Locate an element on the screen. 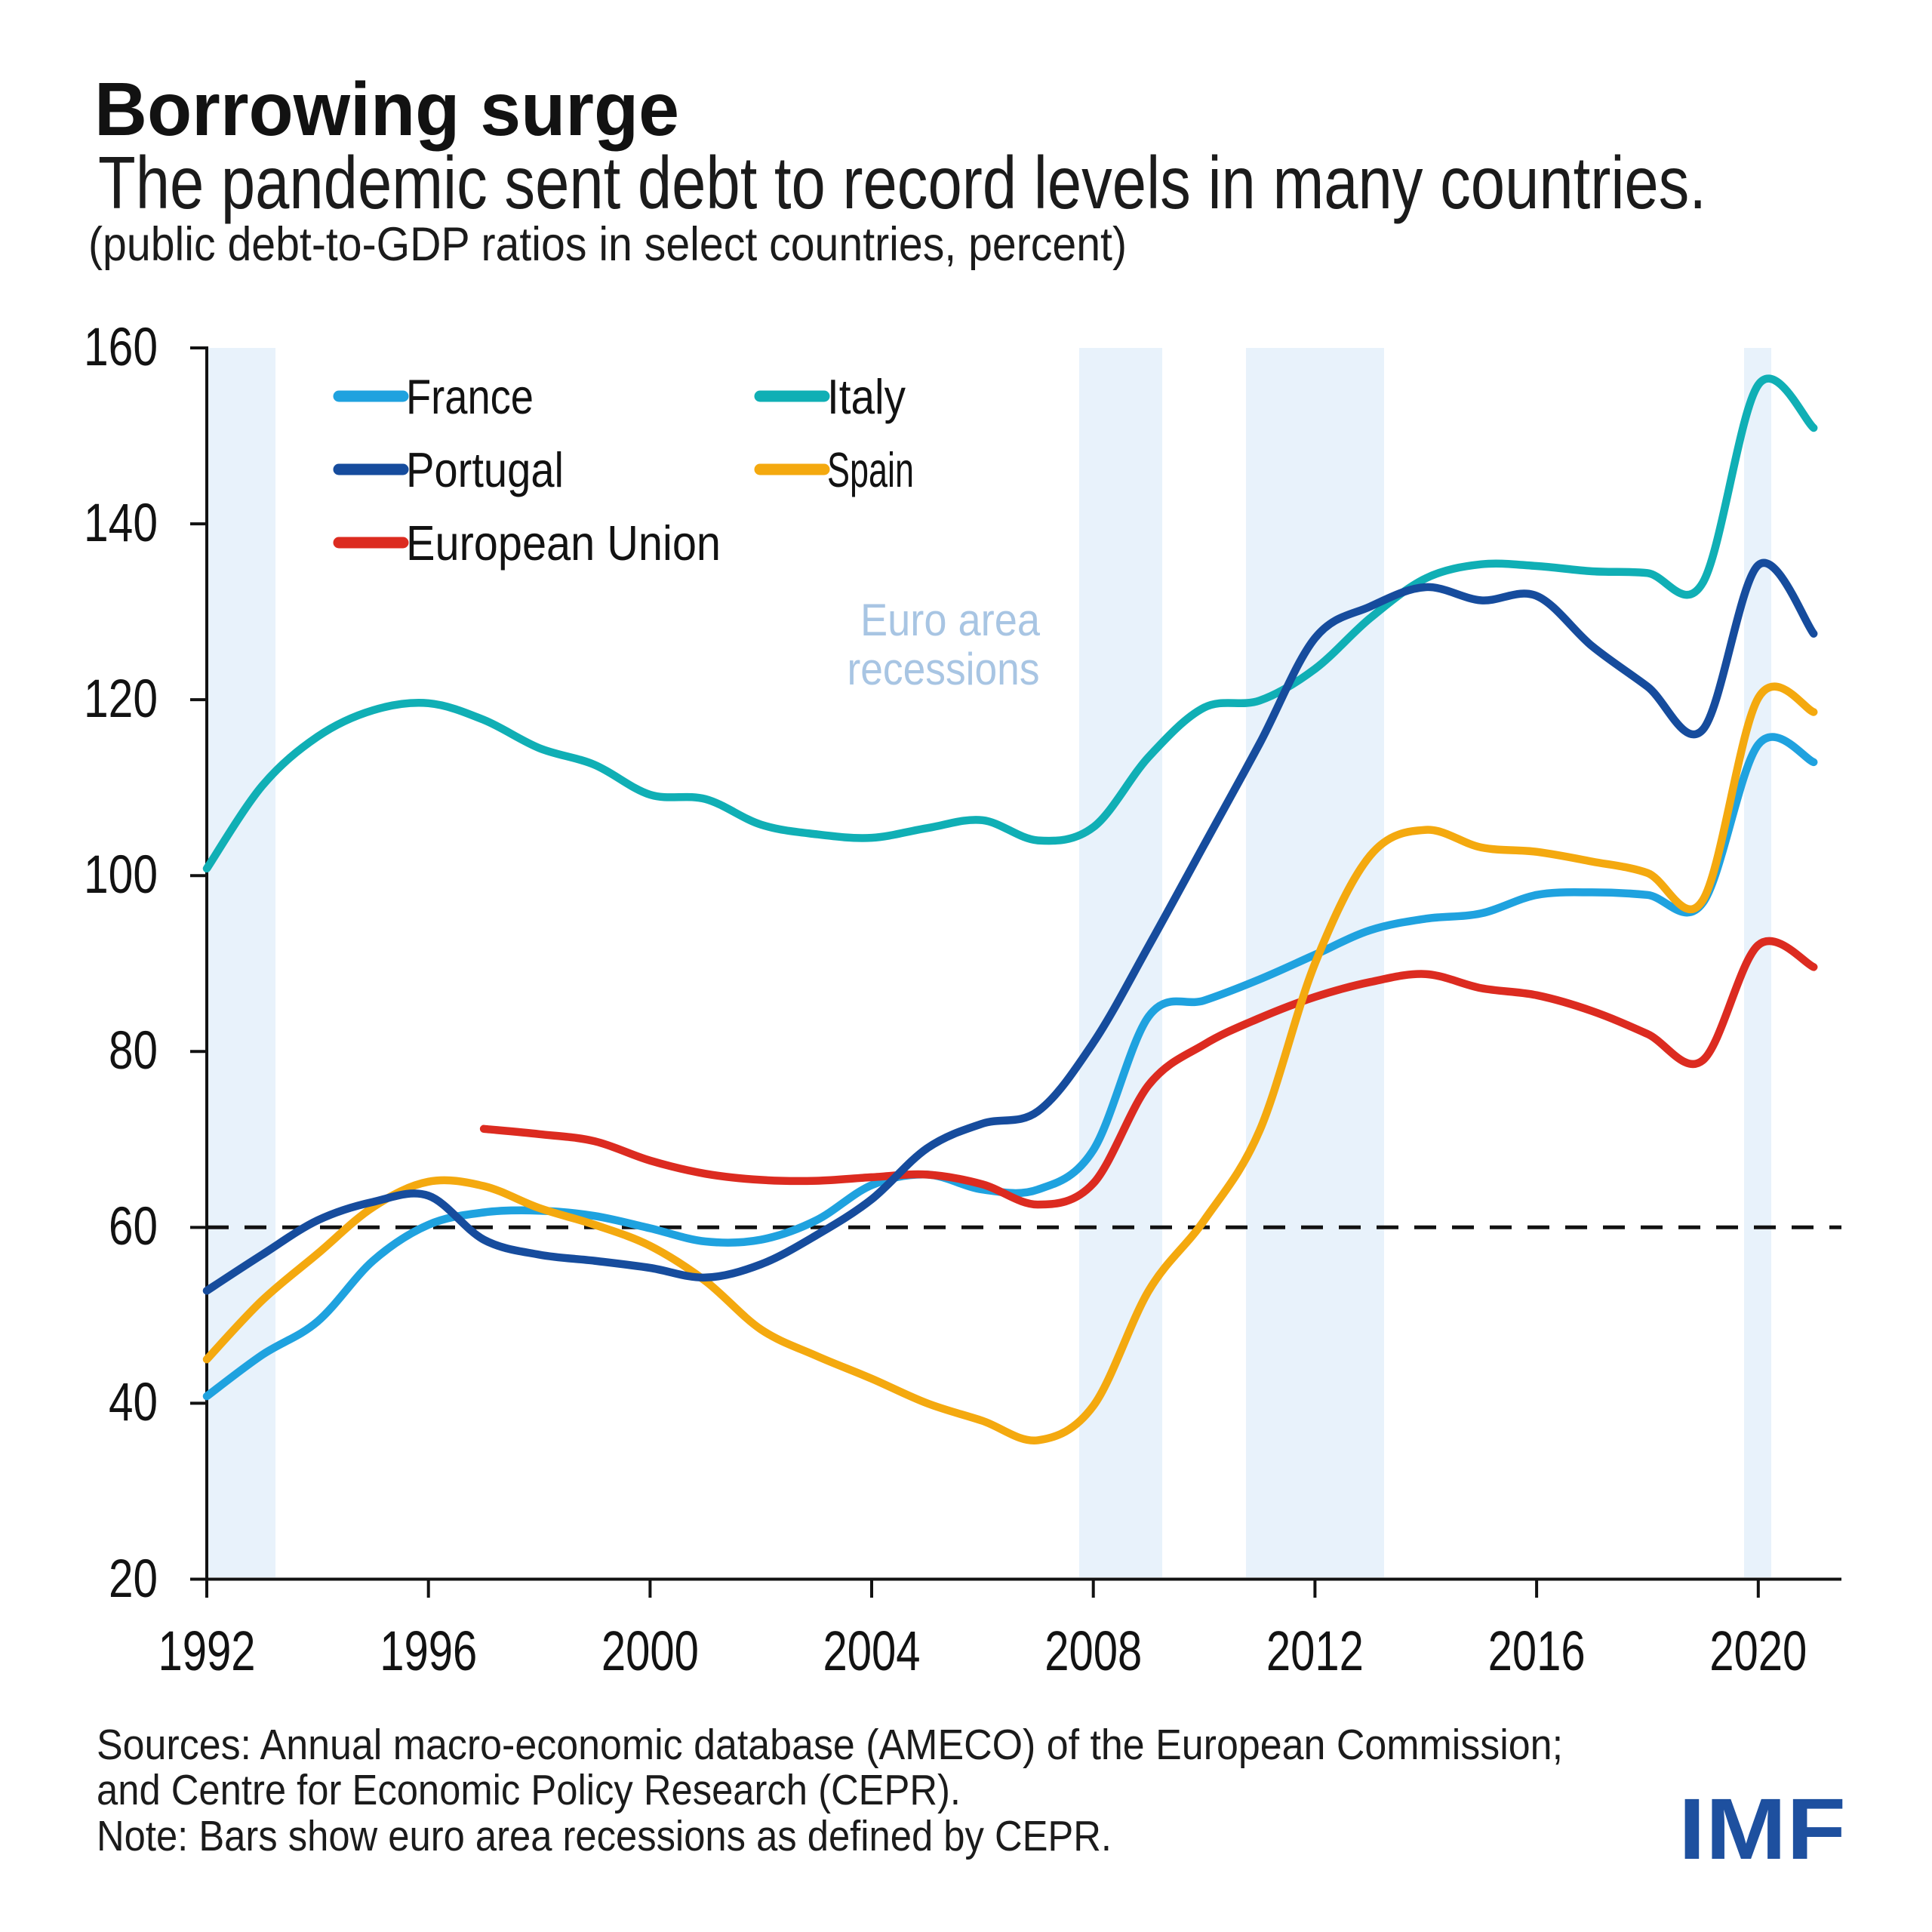 The height and width of the screenshot is (1932, 1932). svg-text: 60 is located at coordinates (133, 1227).